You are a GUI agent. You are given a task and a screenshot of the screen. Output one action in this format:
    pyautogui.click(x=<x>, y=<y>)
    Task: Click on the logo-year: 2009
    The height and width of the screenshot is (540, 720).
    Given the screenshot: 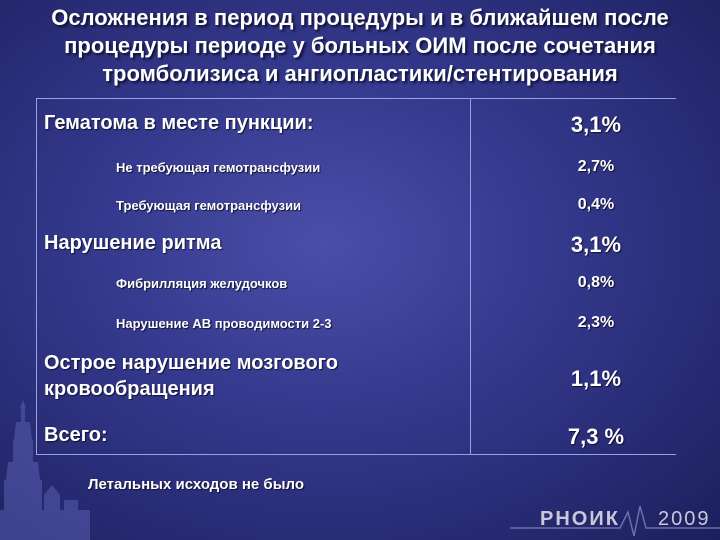 What is the action you would take?
    pyautogui.click(x=684, y=519)
    